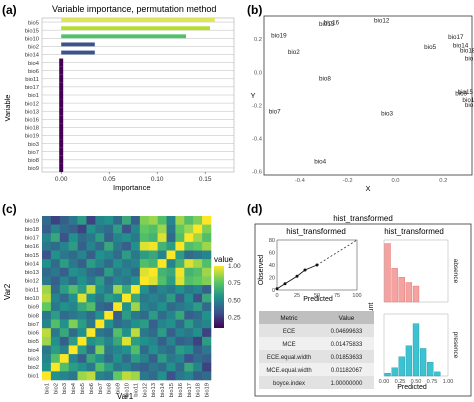  Describe the element at coordinates (153, 376) in the screenshot. I see `heatmap-cell-bio1-bio13` at that location.